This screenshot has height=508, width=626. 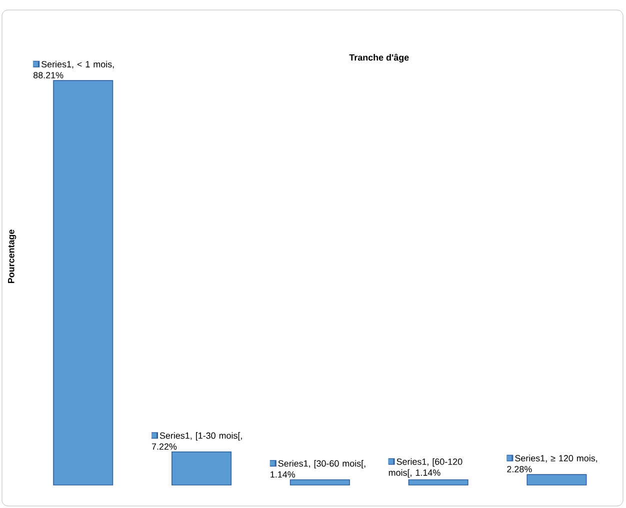 What do you see at coordinates (552, 463) in the screenshot?
I see `data-label: Series1, ≥ 120 mois, 2.28%` at bounding box center [552, 463].